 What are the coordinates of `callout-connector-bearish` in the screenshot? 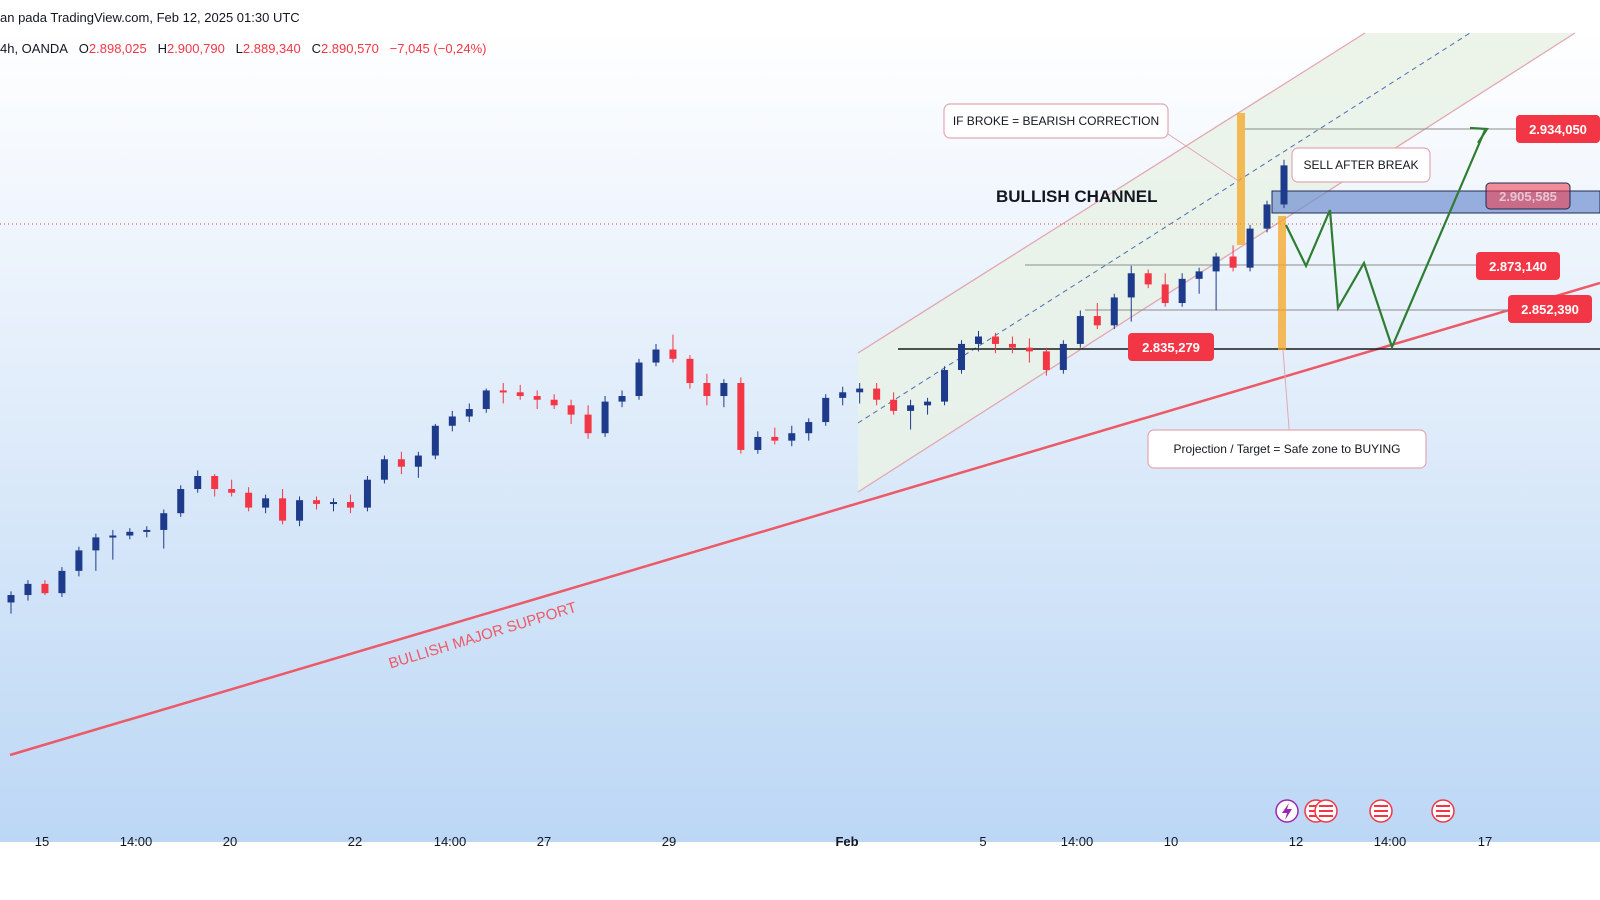 It's located at (1204, 158).